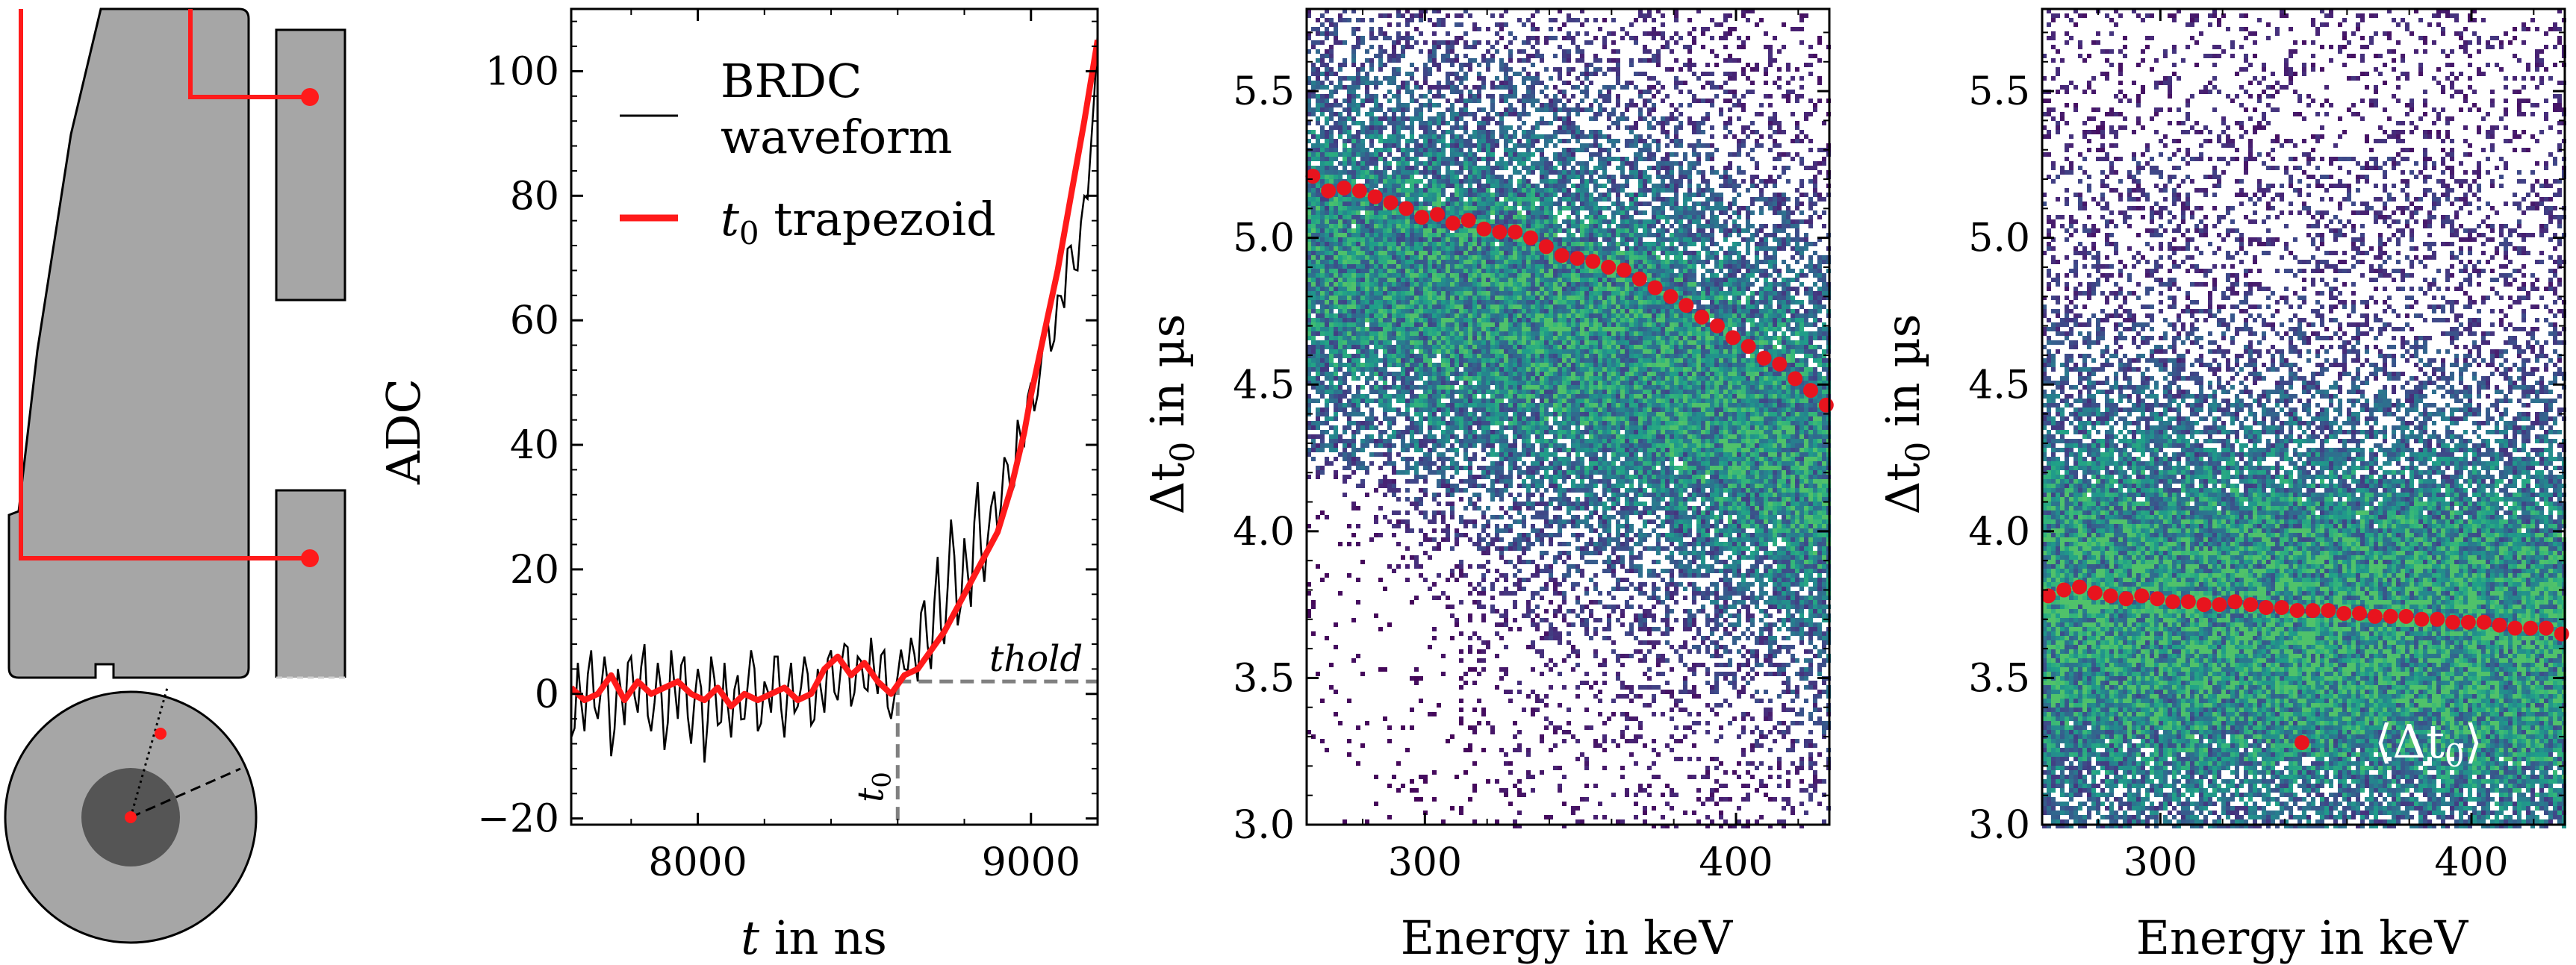  I want to click on legend-label-mean: ⟨Δt0⟩, so click(2428, 744).